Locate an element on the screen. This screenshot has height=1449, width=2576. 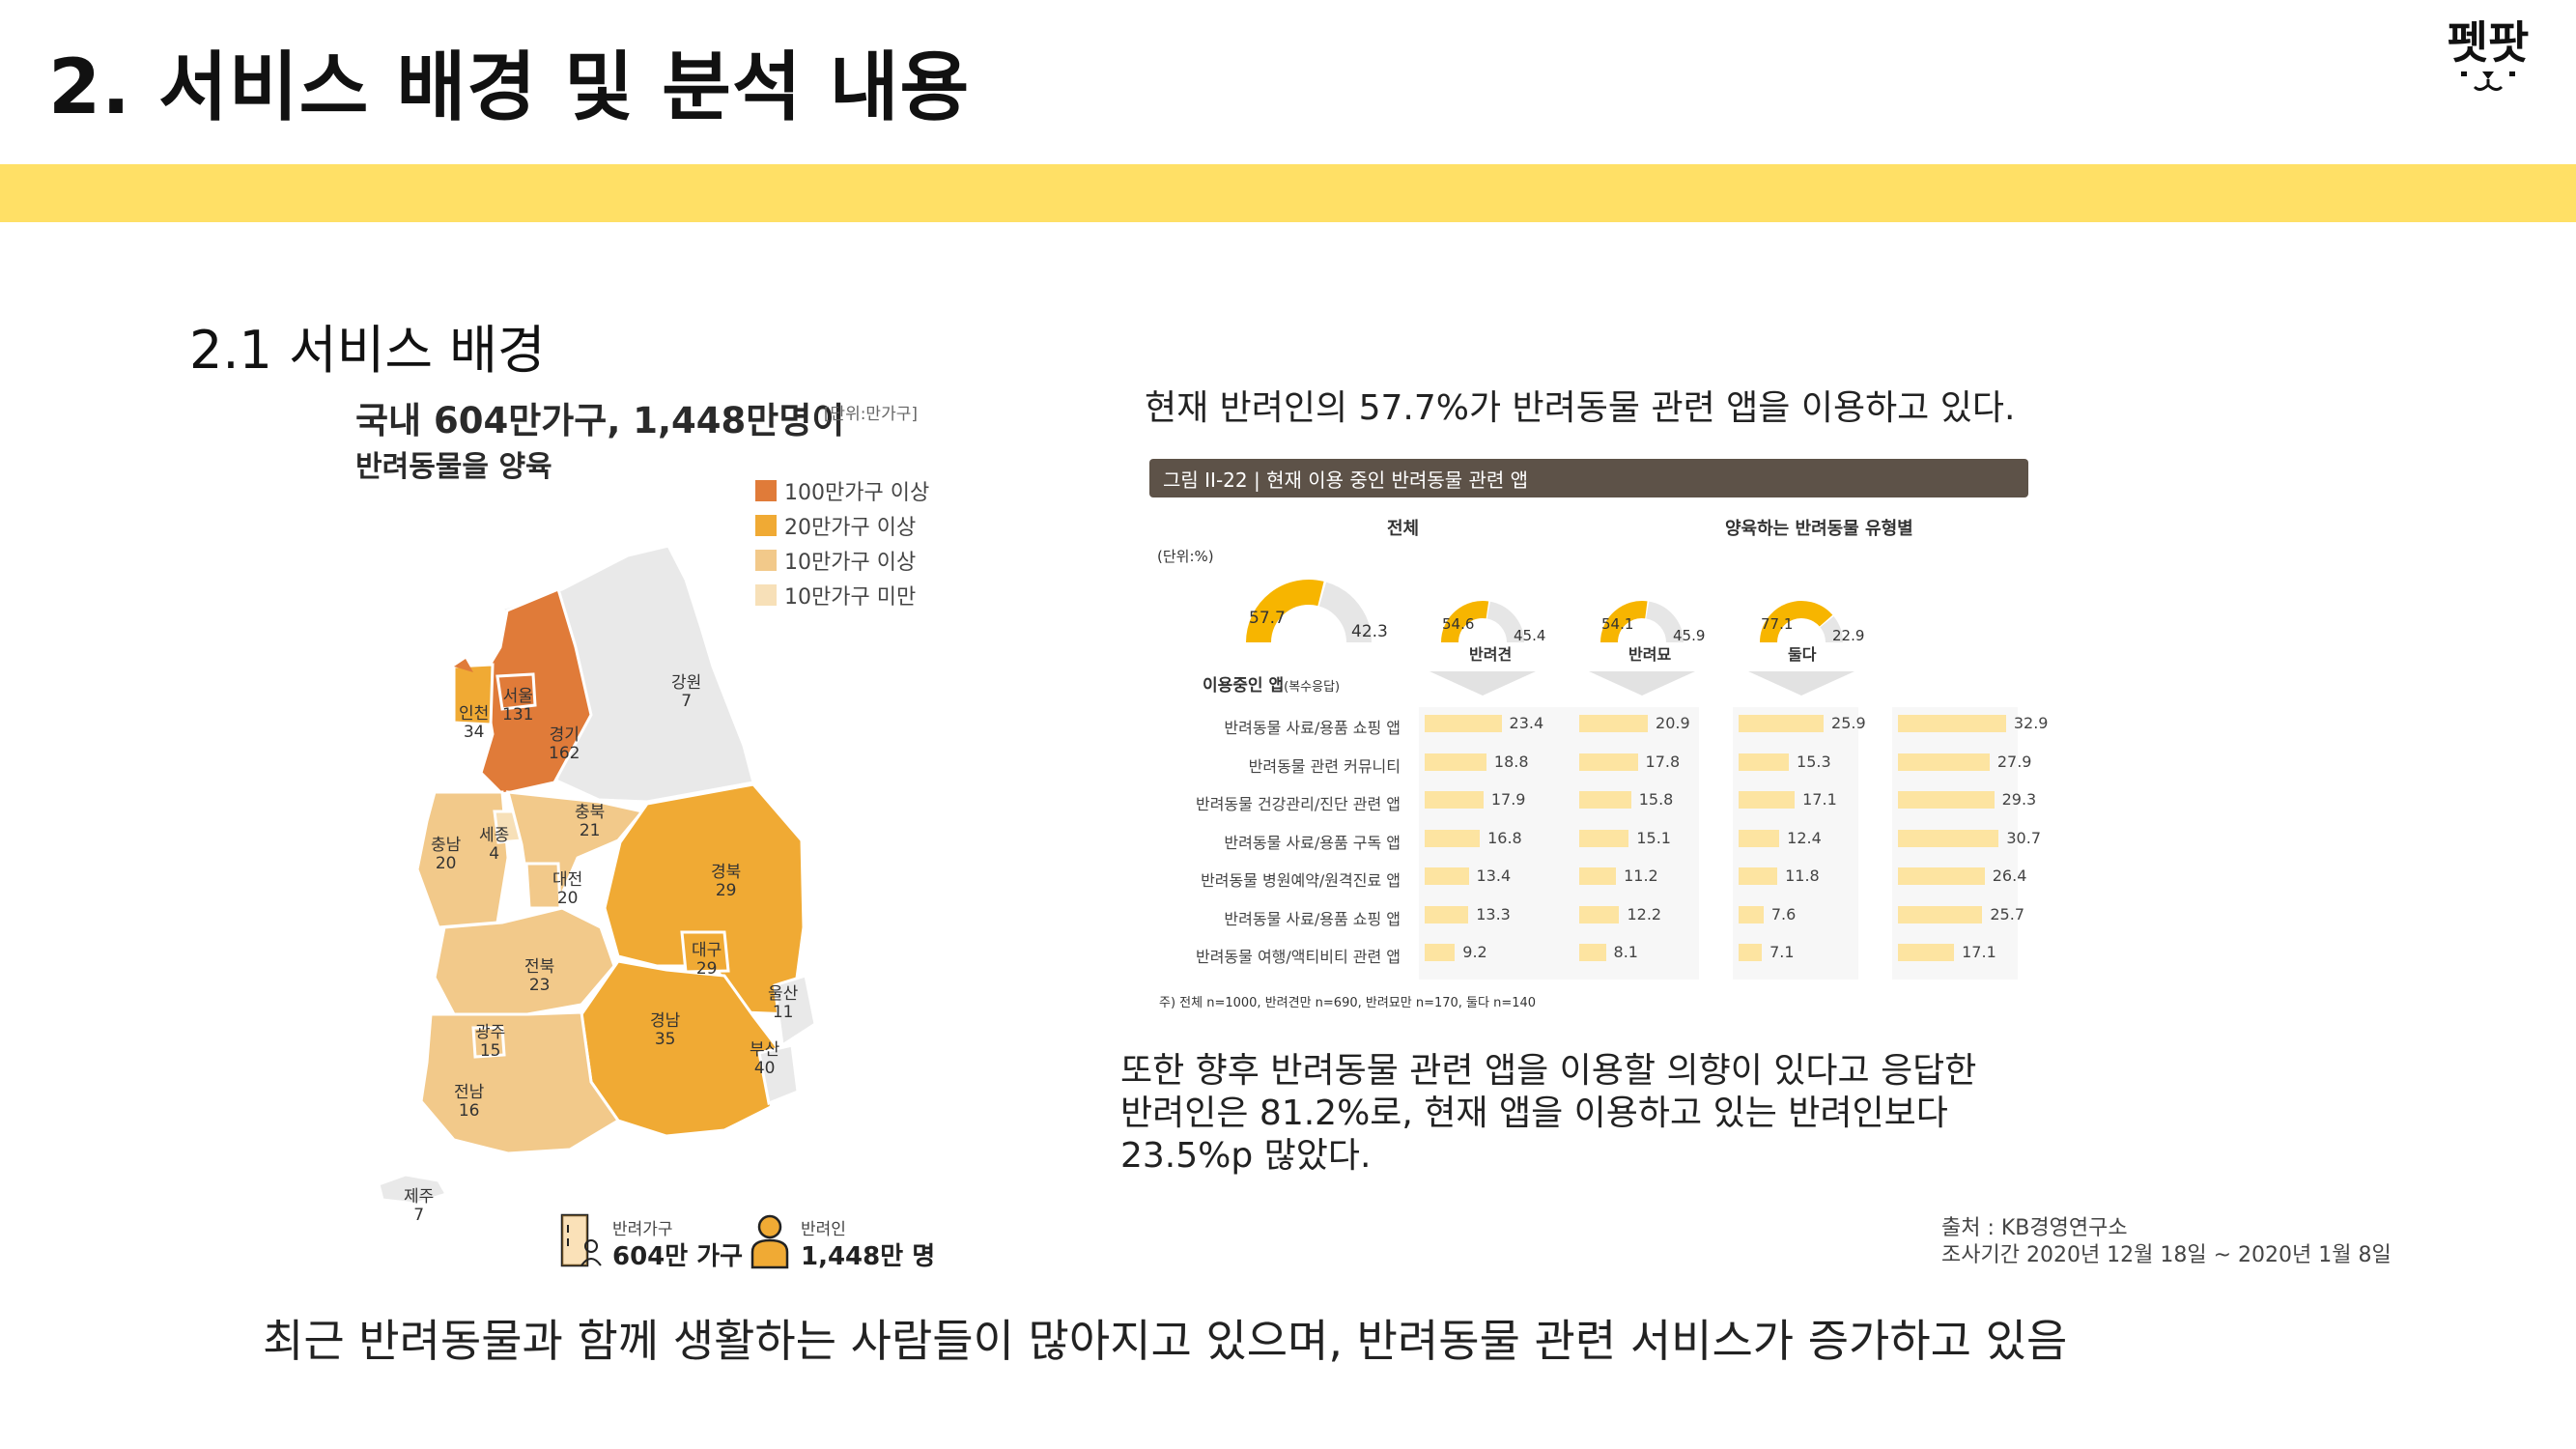
region-jeonnam is located at coordinates (520, 1082).